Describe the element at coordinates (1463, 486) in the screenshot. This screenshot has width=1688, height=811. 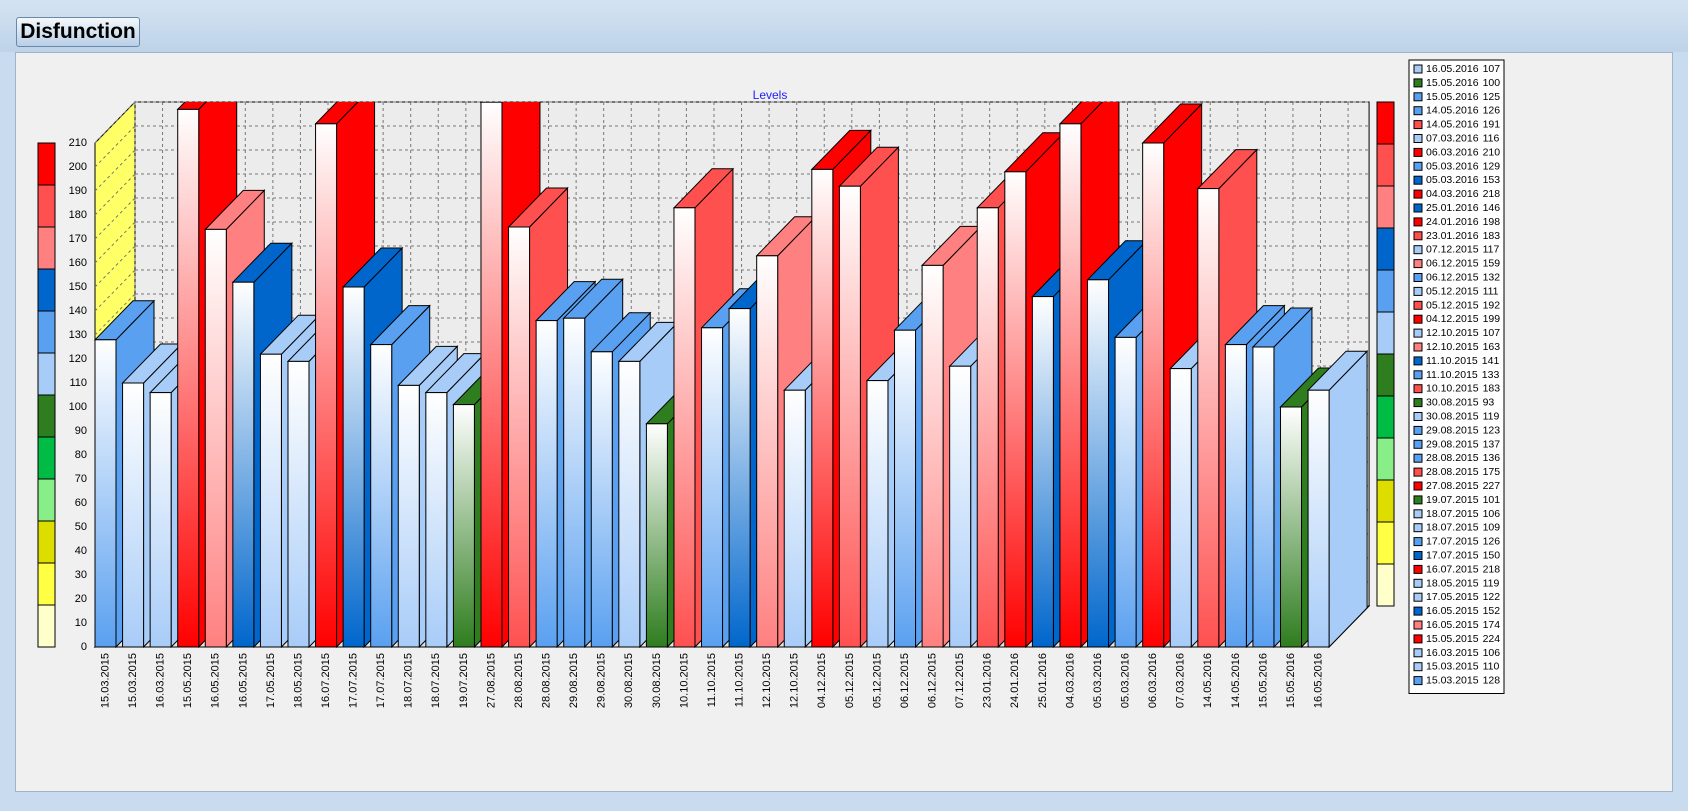
I see `legend-entry: 27.08.2015 227` at that location.